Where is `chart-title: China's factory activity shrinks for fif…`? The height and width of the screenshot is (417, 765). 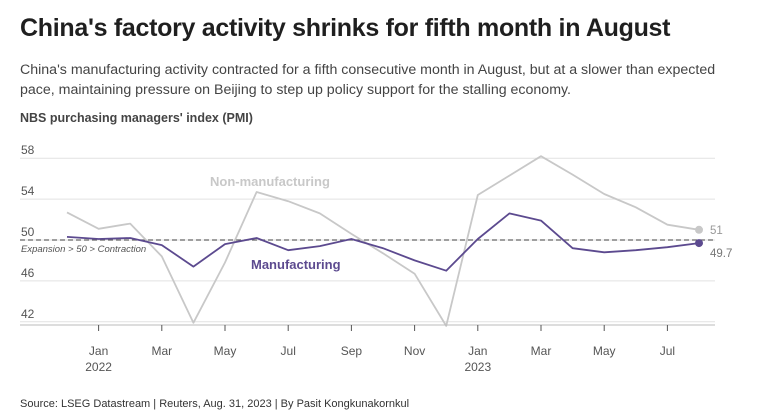
chart-title: China's factory activity shrinks for fif… is located at coordinates (345, 28).